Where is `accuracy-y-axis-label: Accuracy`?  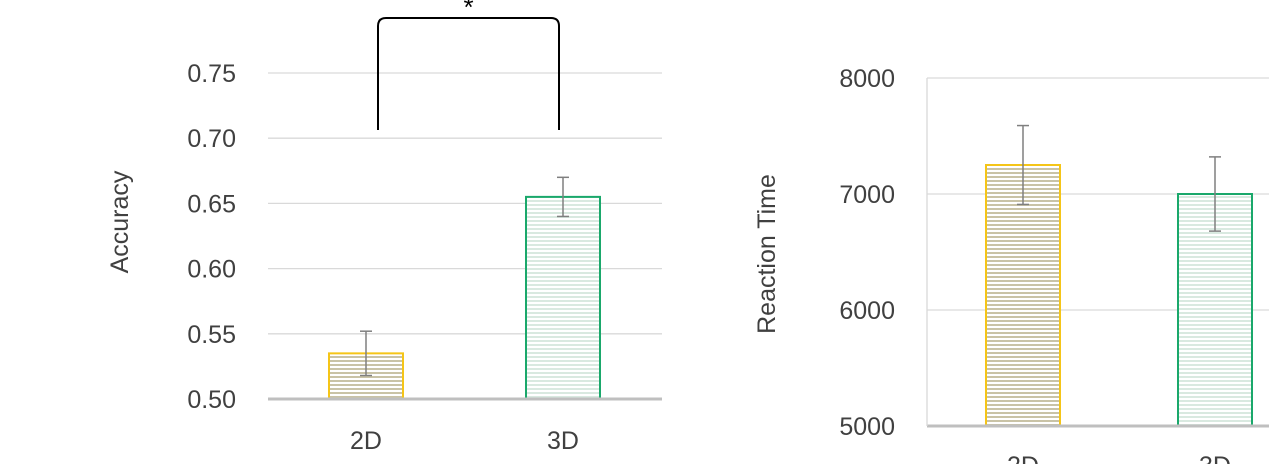
accuracy-y-axis-label: Accuracy is located at coordinates (120, 221).